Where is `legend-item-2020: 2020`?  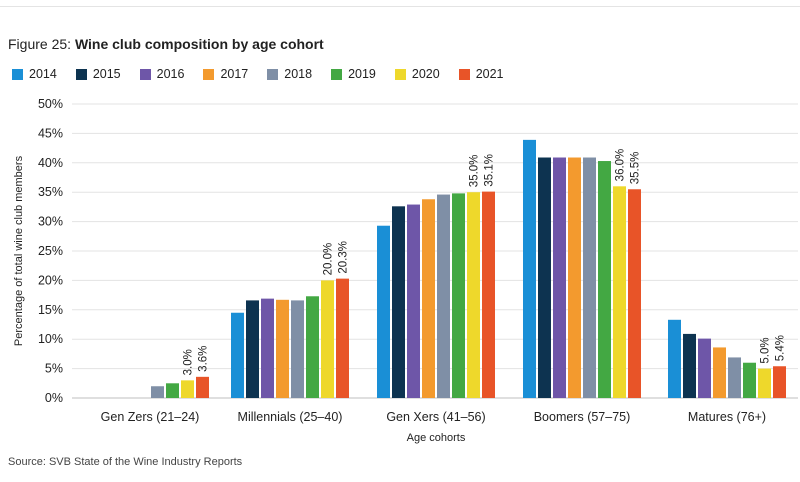
legend-item-2020: 2020 is located at coordinates (417, 74).